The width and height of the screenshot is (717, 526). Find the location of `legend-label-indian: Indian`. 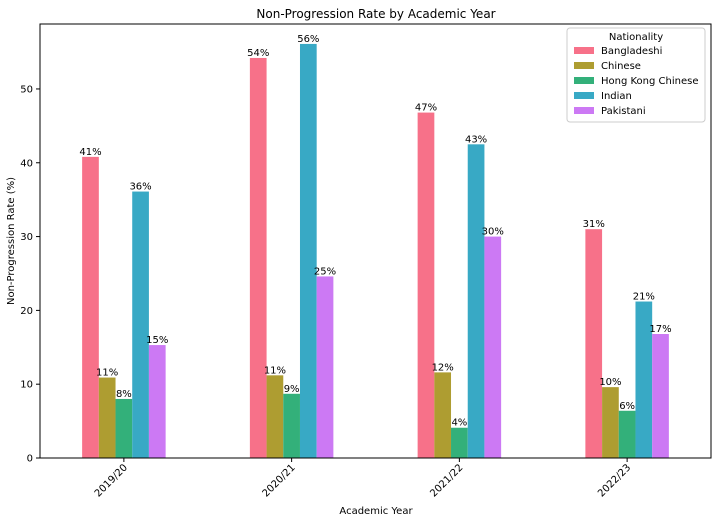

legend-label-indian: Indian is located at coordinates (616, 96).